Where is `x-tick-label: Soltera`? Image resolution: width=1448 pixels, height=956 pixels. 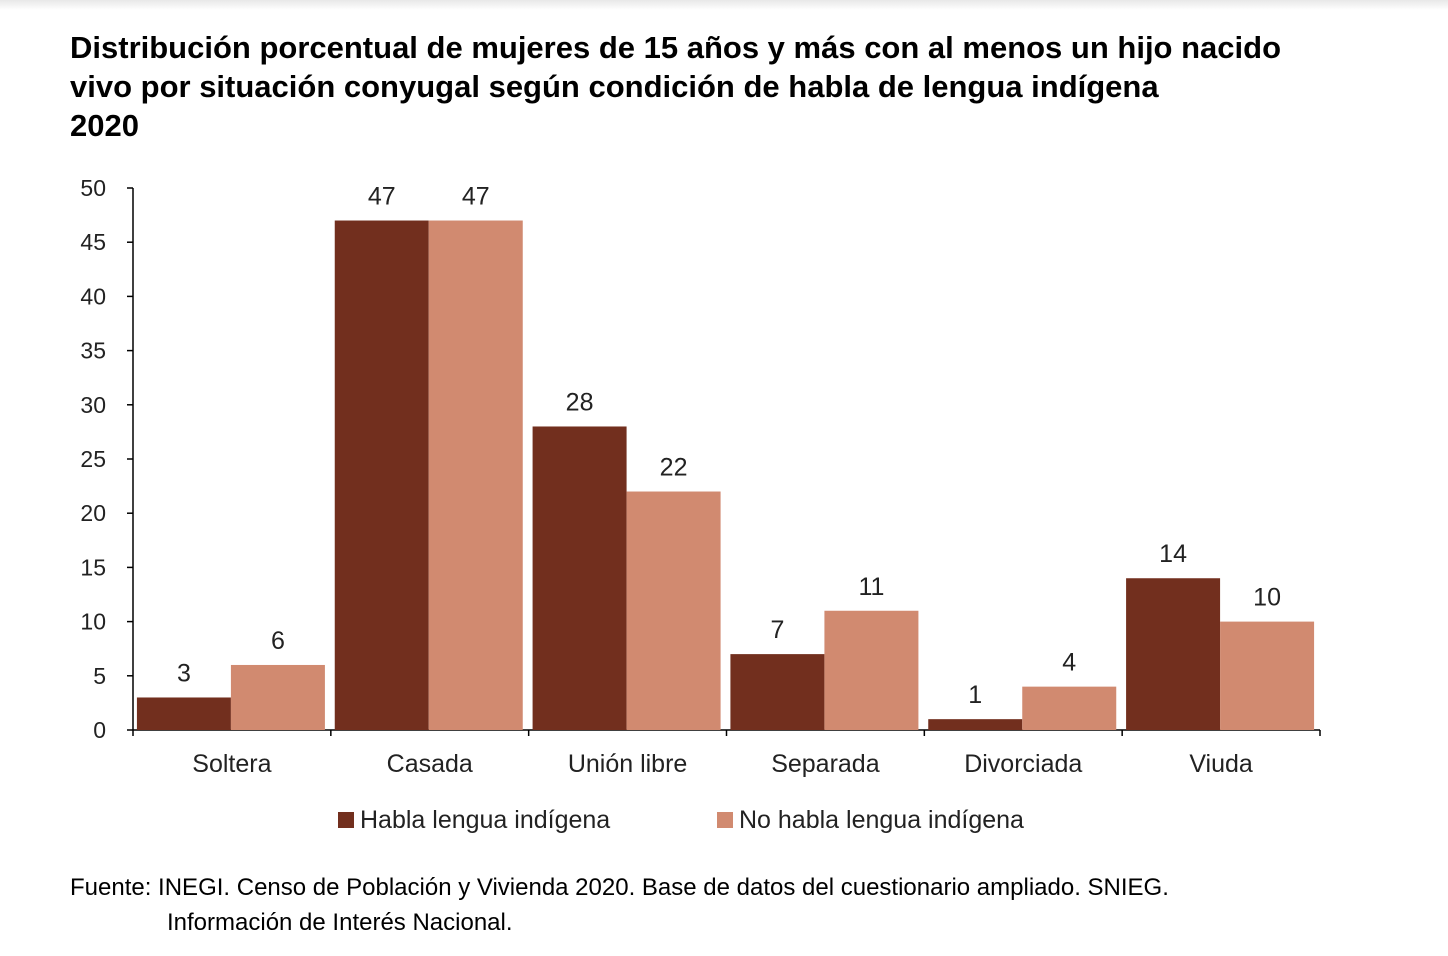 x-tick-label: Soltera is located at coordinates (231, 764).